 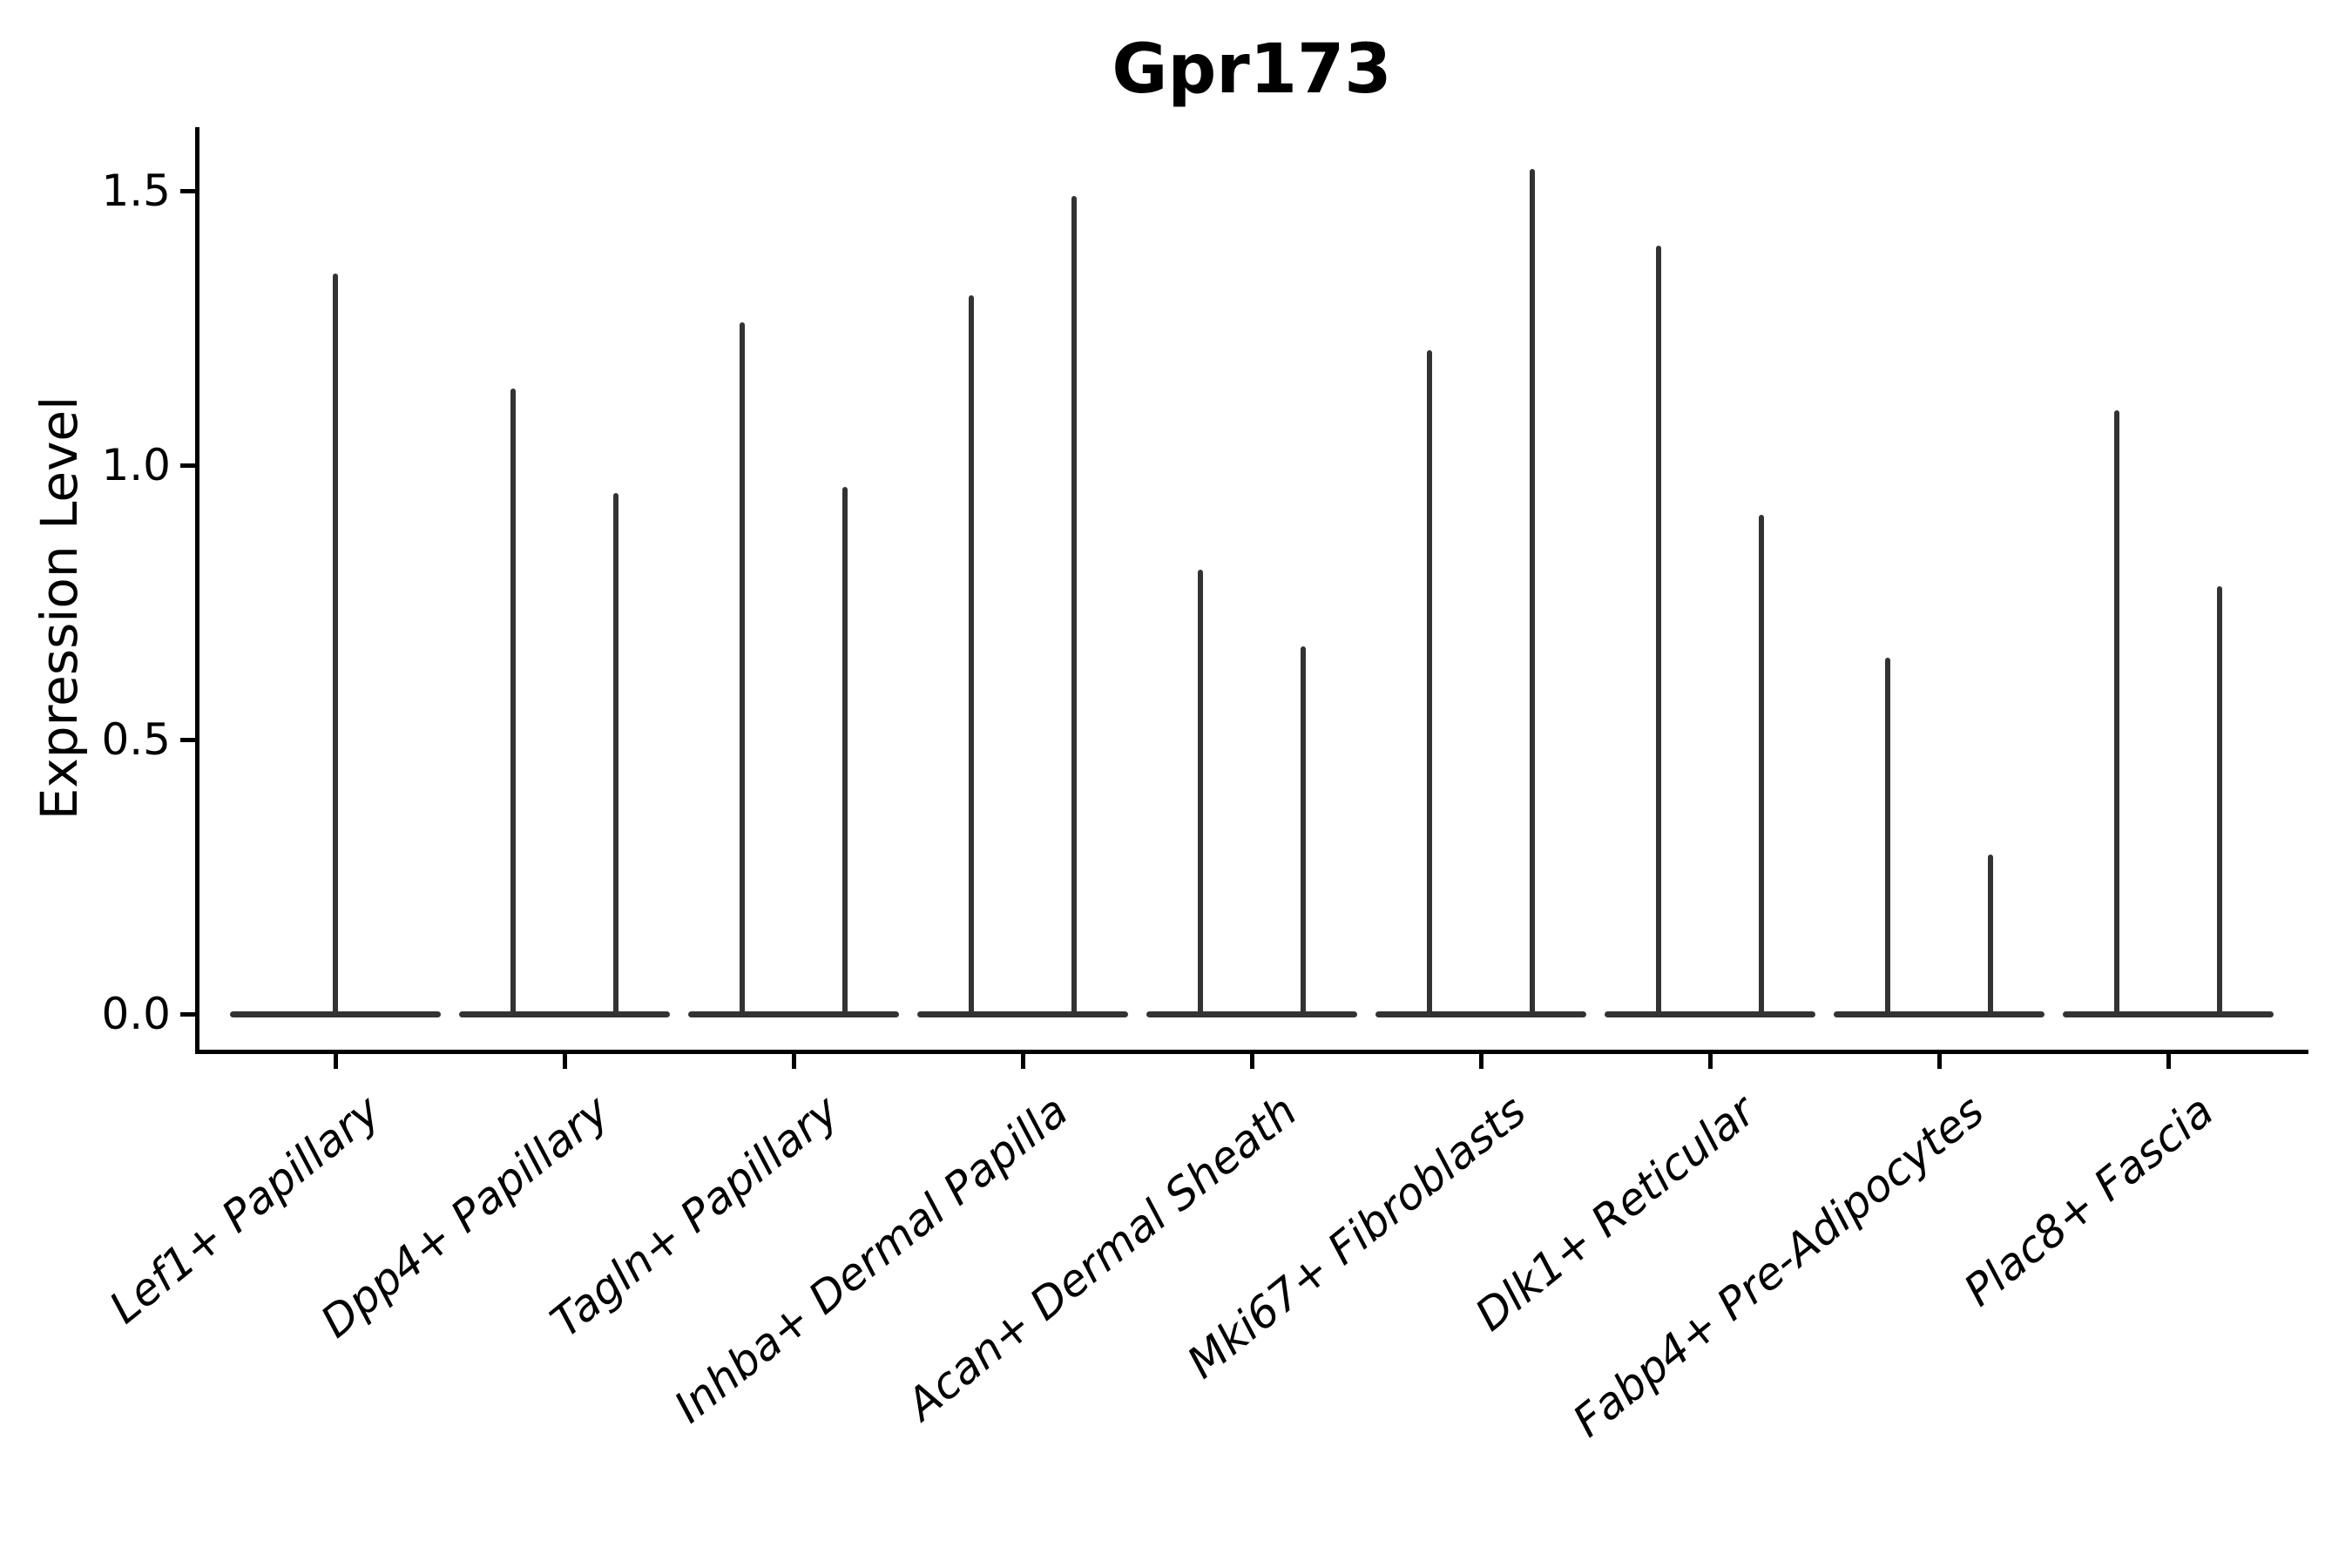 What do you see at coordinates (1779, 1266) in the screenshot?
I see `x-tick-label: Fabp4+ Pre-Adipocytes` at bounding box center [1779, 1266].